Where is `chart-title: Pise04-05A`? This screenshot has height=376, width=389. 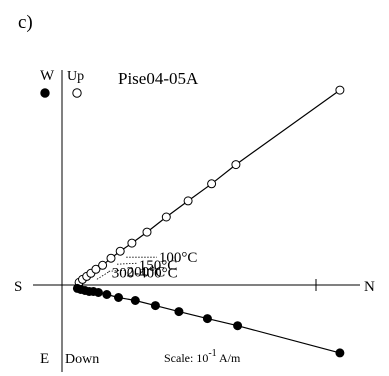 chart-title: Pise04-05A is located at coordinates (158, 78).